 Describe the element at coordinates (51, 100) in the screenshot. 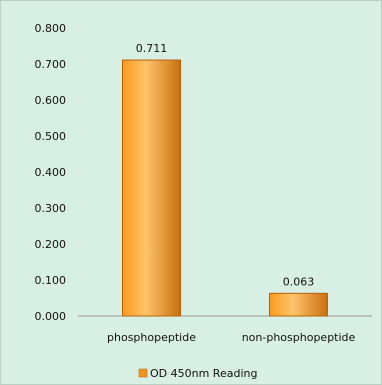

I see `y-tick-label: 0.600` at that location.